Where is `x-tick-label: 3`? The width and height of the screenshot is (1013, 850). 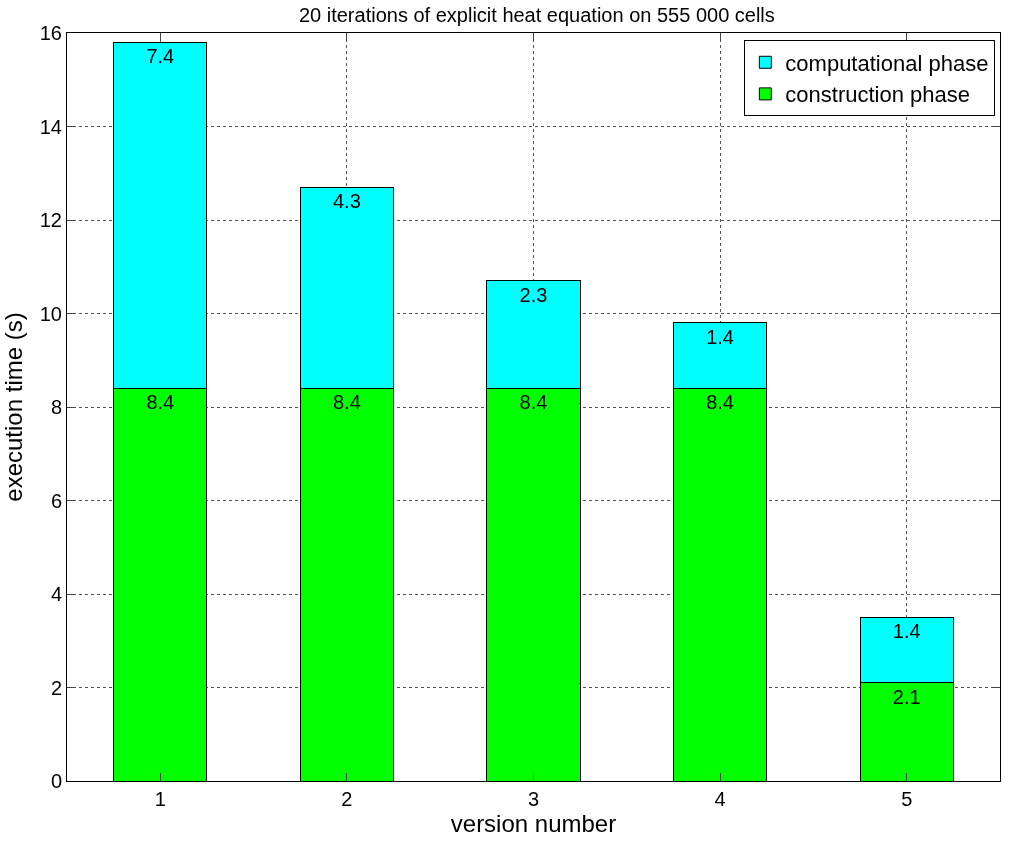 x-tick-label: 3 is located at coordinates (533, 799).